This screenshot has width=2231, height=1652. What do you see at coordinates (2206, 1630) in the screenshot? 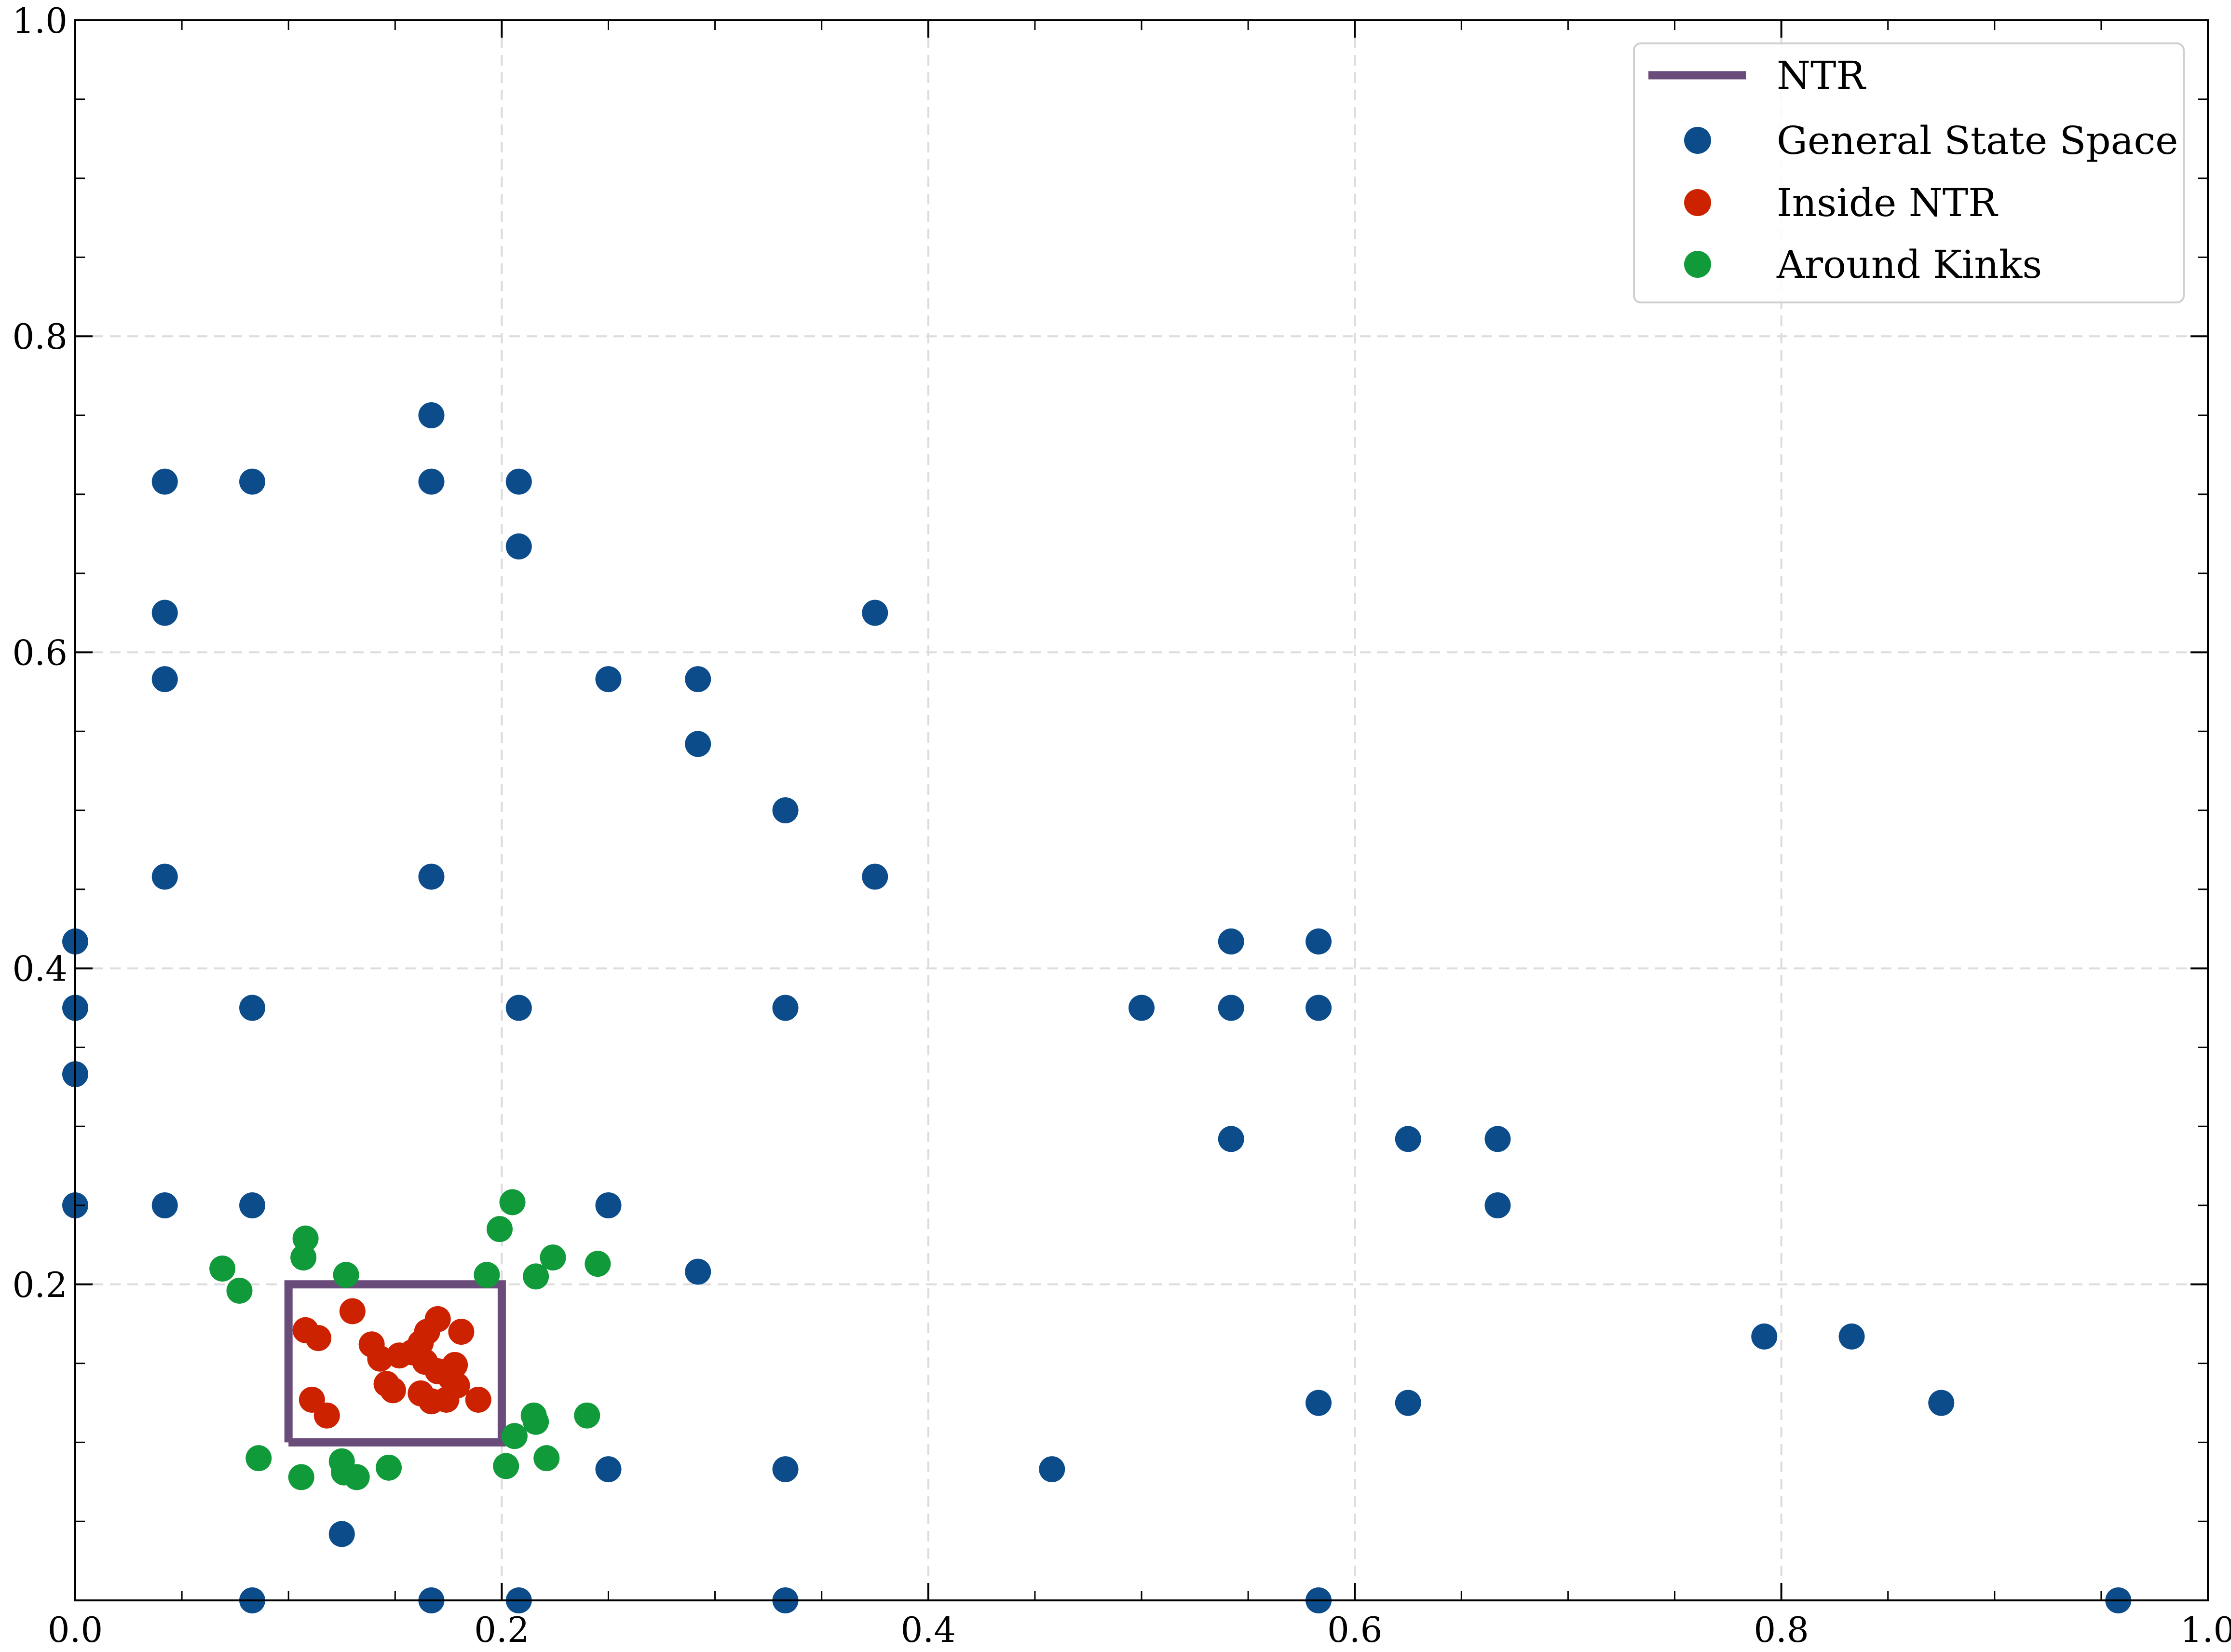
I see `x-tick-label-5: 1.0` at bounding box center [2206, 1630].